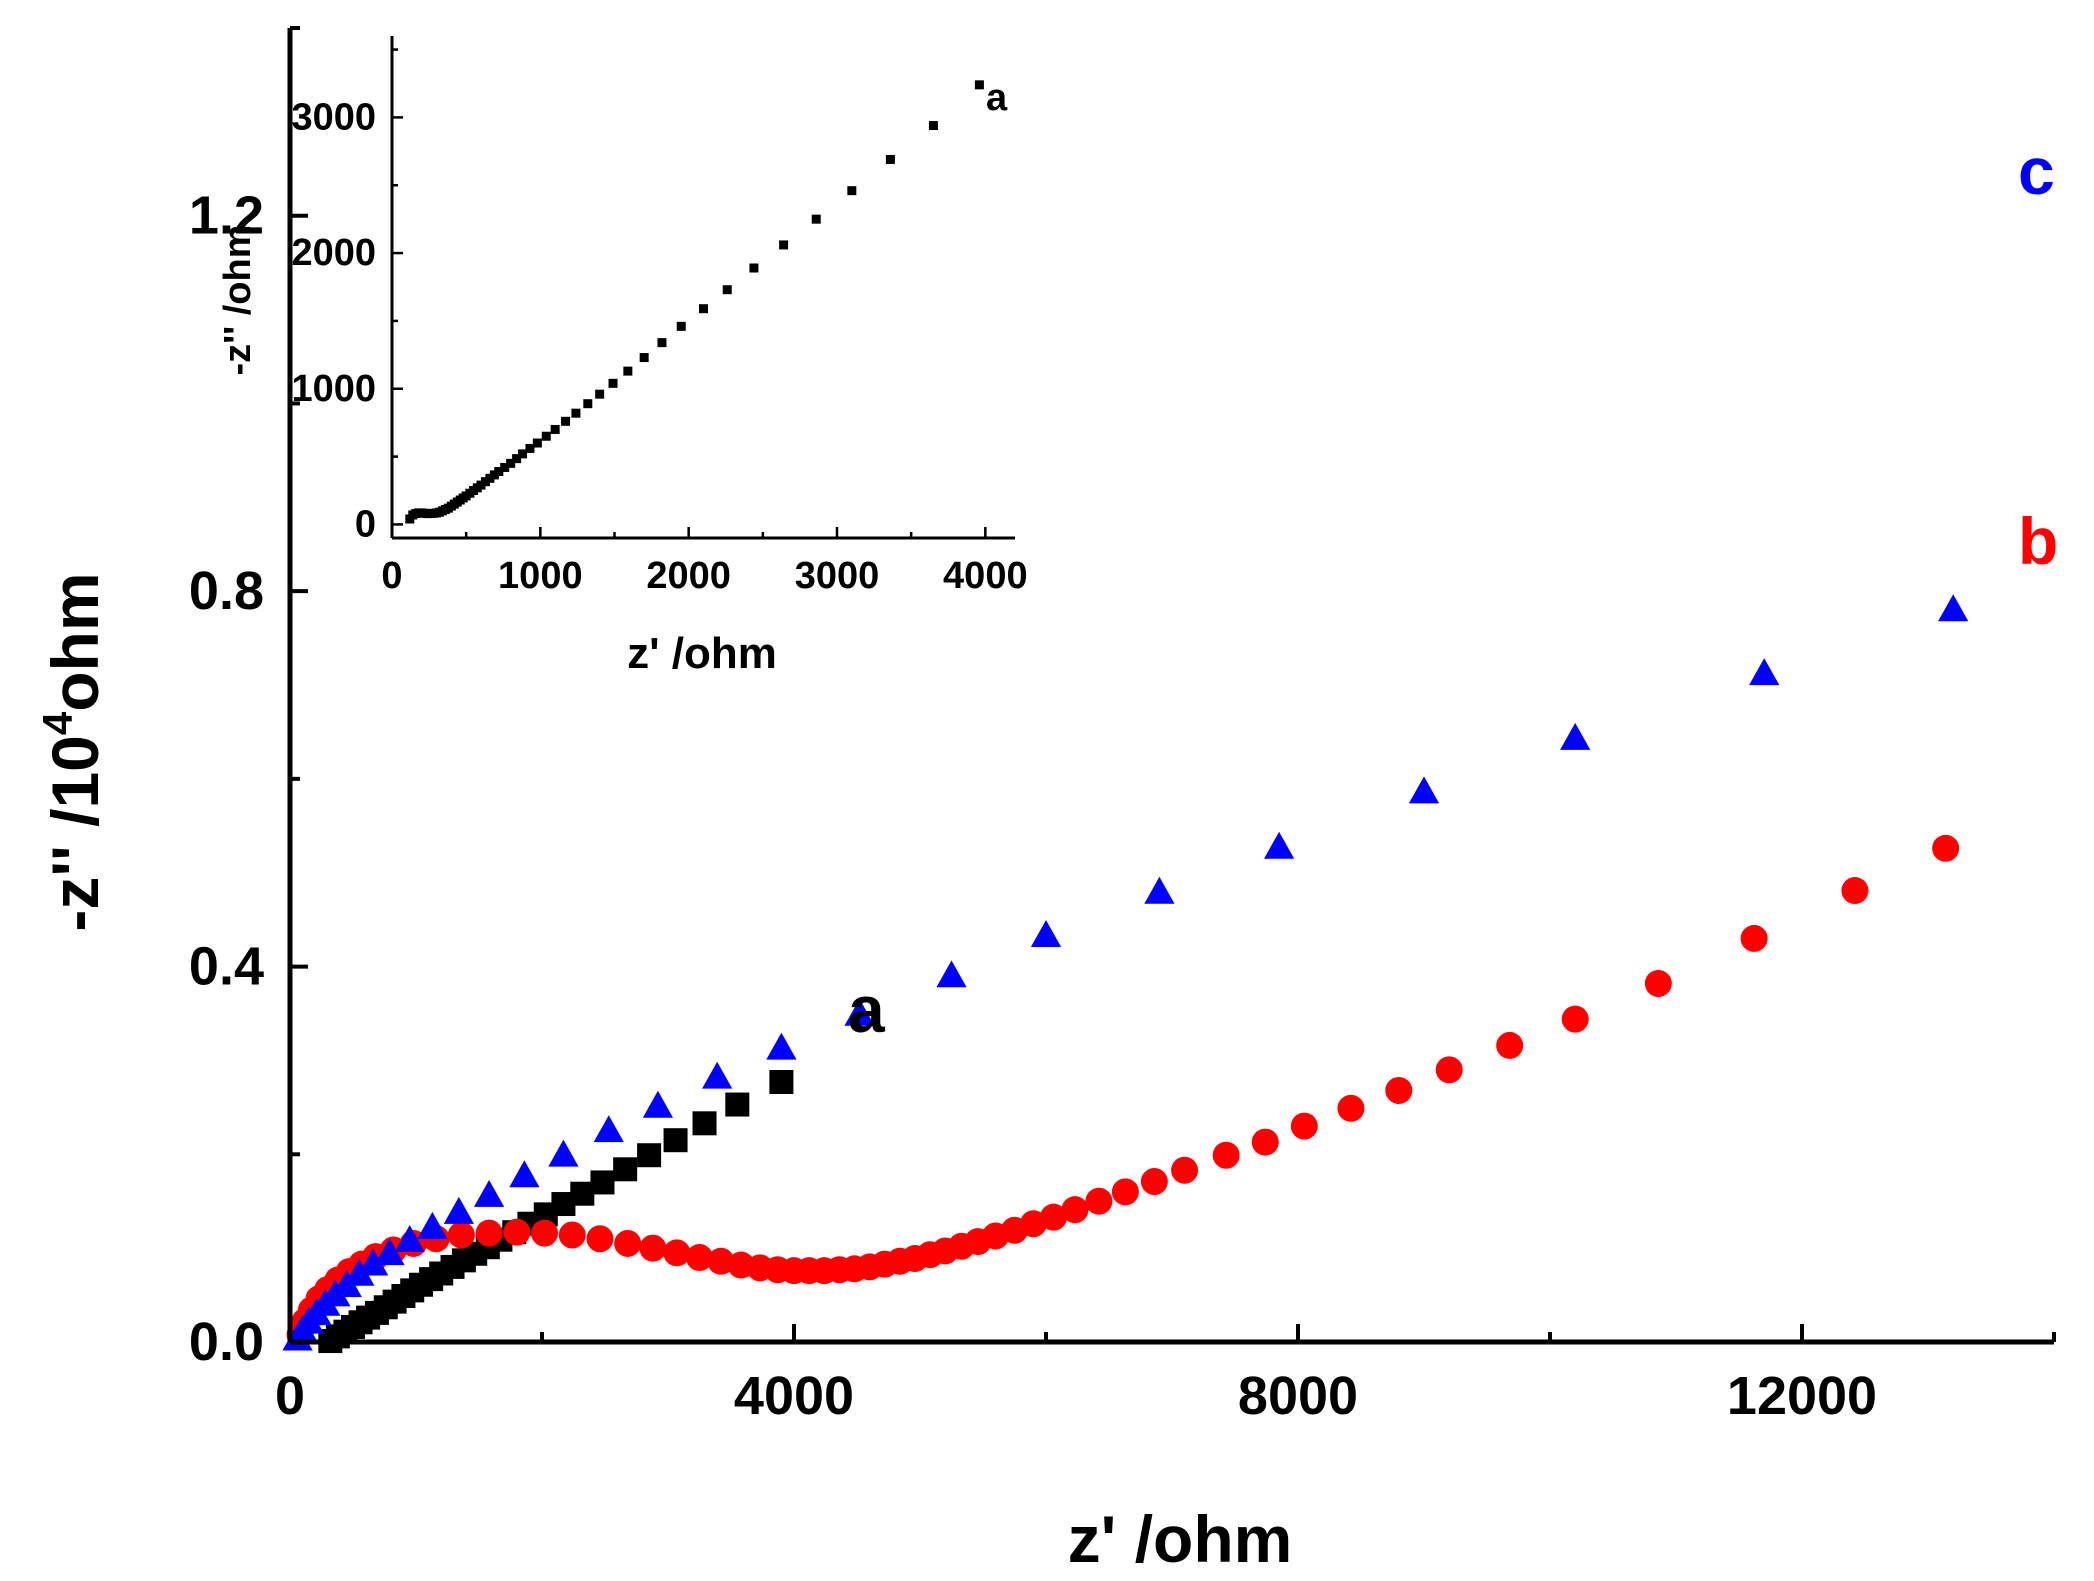 This screenshot has height=1581, width=2094. Describe the element at coordinates (391, 576) in the screenshot. I see `inset-x-tick-label: 0` at that location.